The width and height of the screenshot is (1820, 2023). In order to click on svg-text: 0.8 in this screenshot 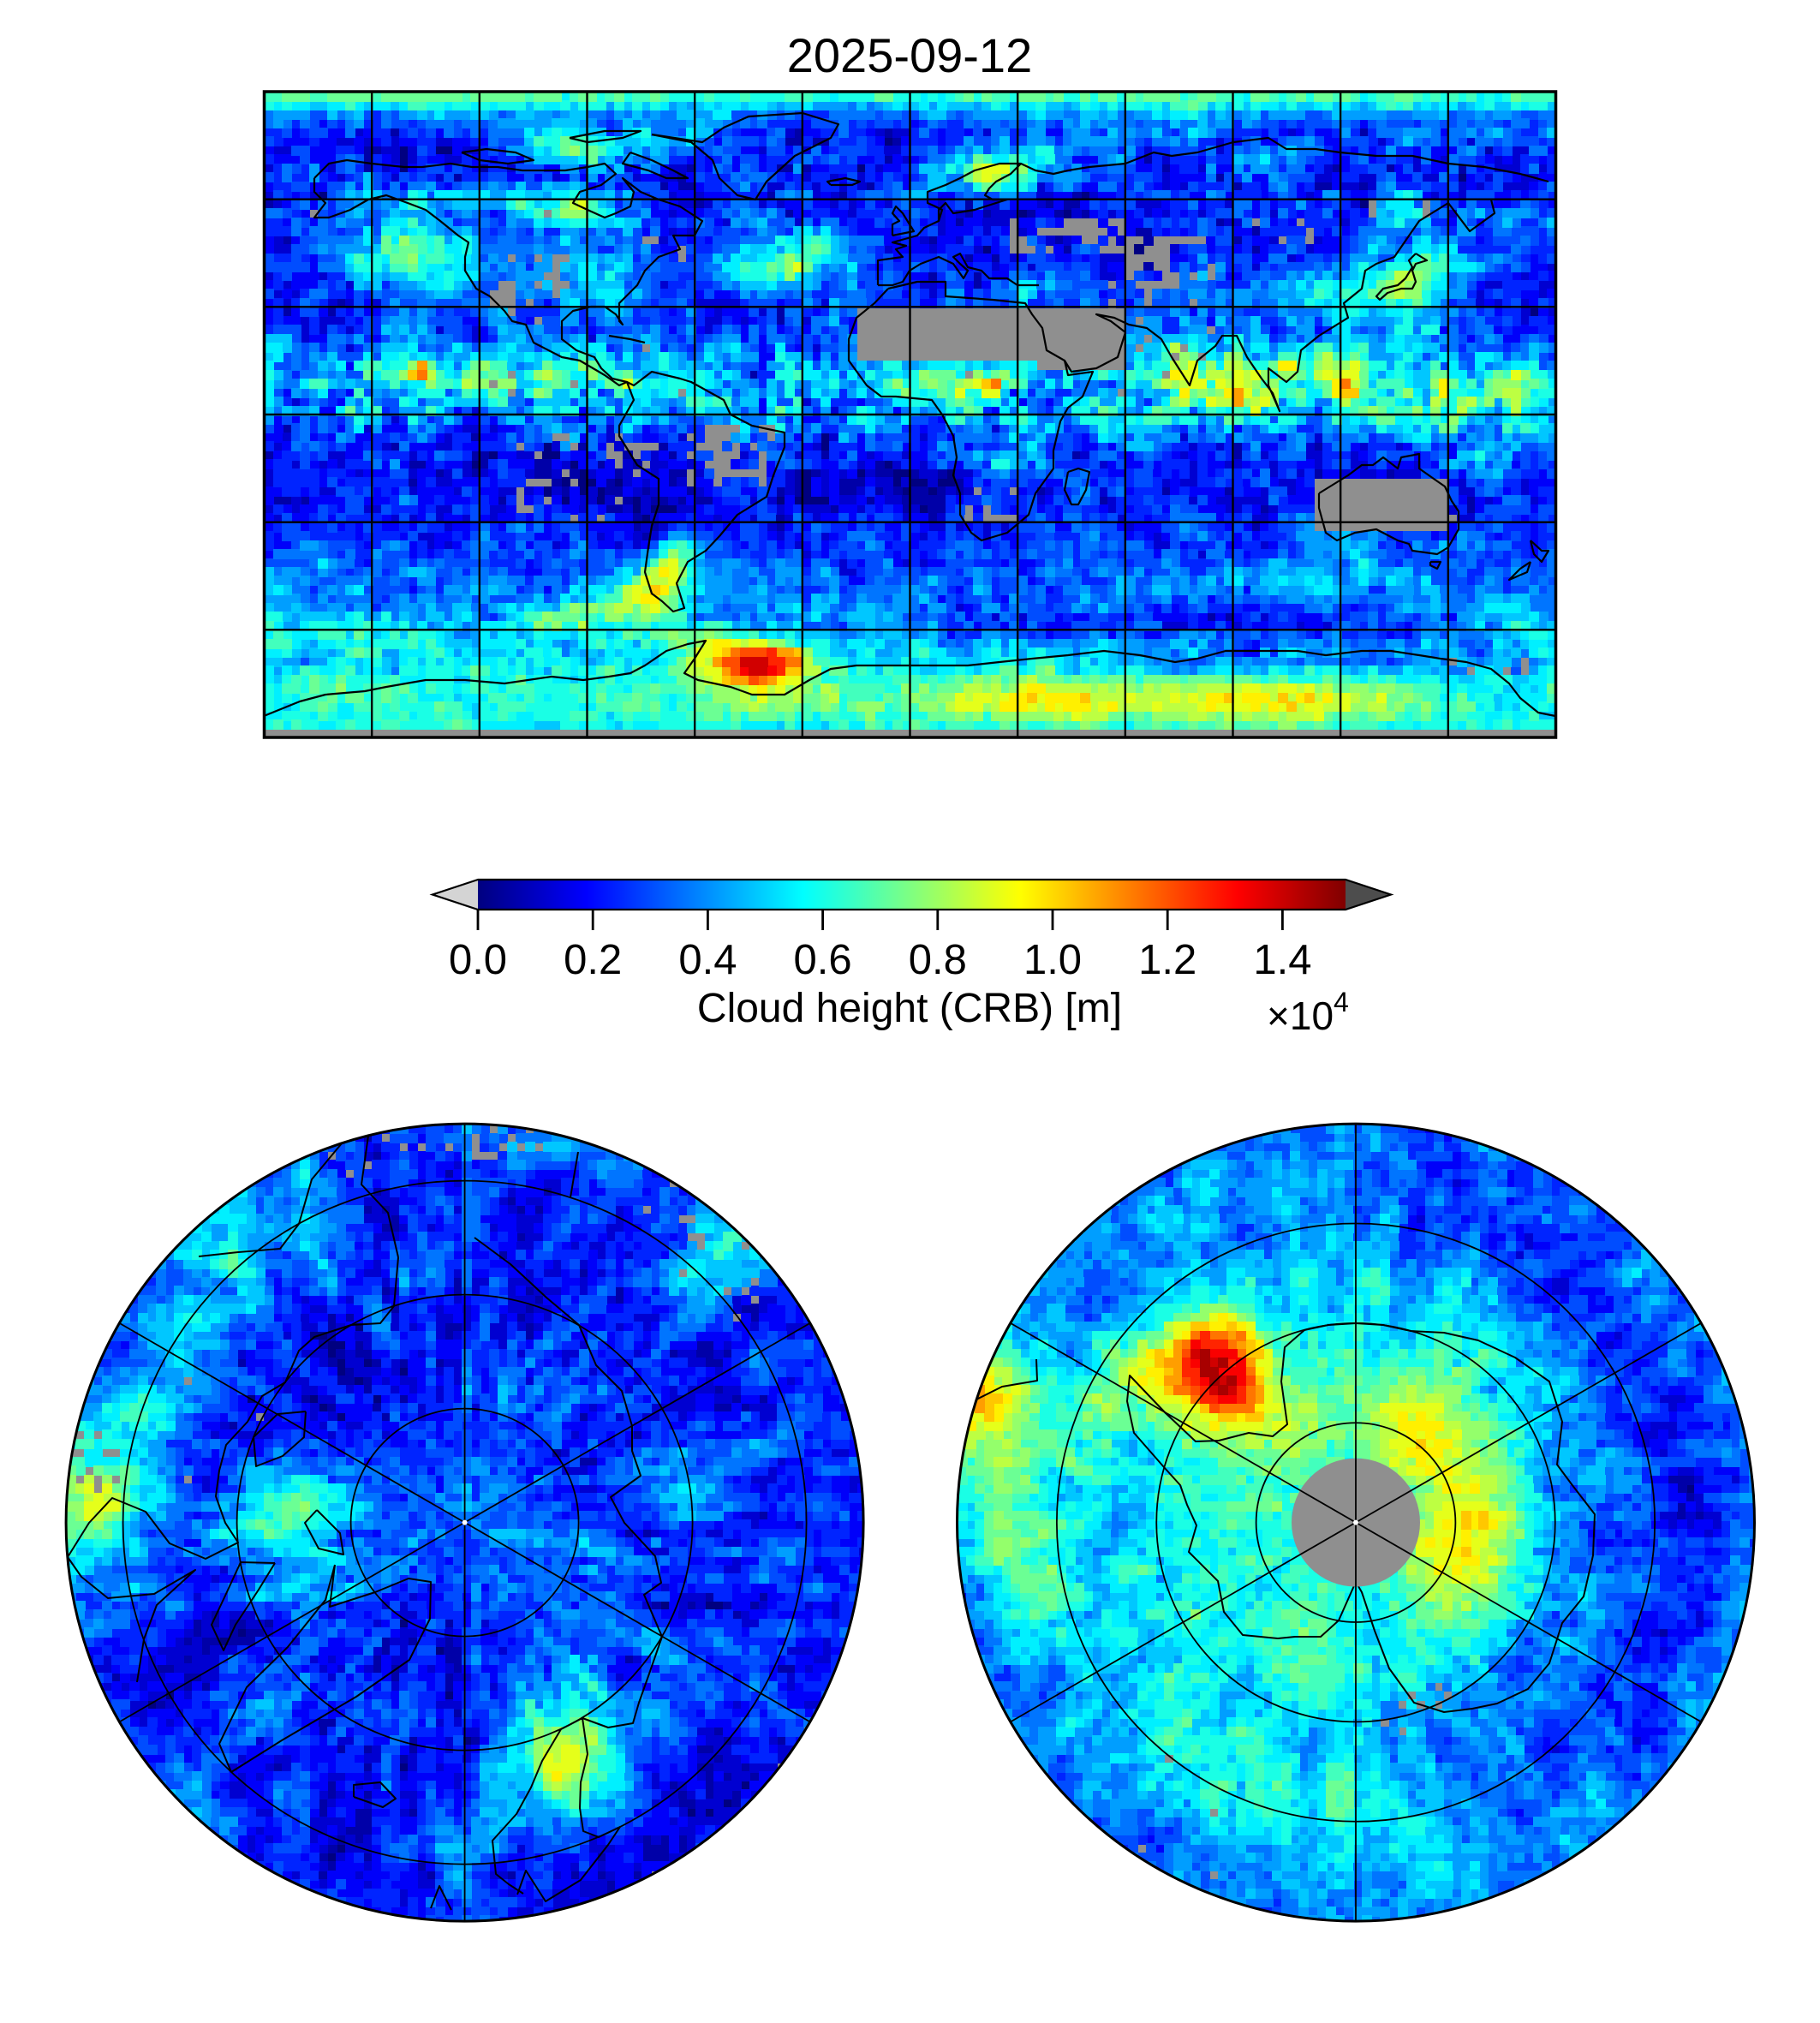, I will do `click(938, 960)`.